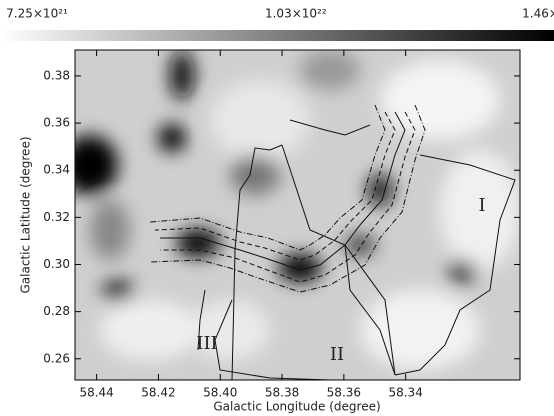 The width and height of the screenshot is (554, 416). I want to click on x-tick-label: 58.36, so click(344, 393).